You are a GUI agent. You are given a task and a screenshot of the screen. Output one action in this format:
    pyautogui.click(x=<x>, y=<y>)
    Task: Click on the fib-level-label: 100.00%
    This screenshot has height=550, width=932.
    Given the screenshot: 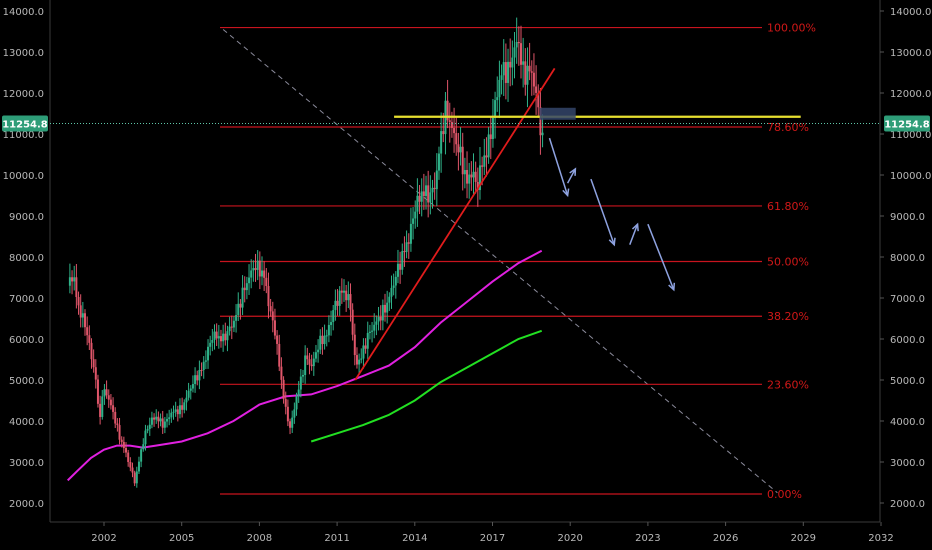 What is the action you would take?
    pyautogui.click(x=791, y=28)
    